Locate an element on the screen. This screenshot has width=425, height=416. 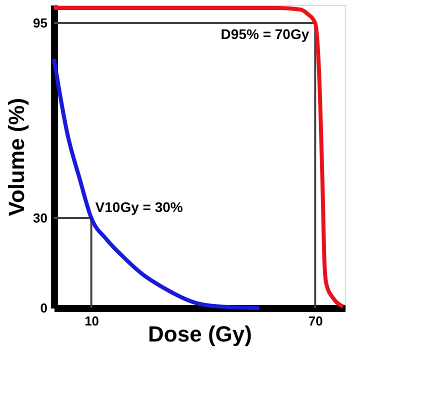
x-tick-label: 70 is located at coordinates (315, 321).